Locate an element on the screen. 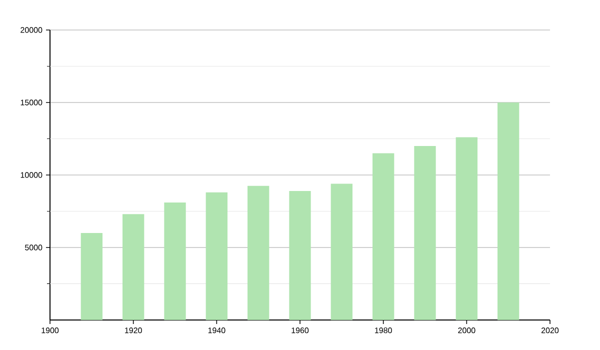  y-tick-label: 20000 is located at coordinates (31, 30).